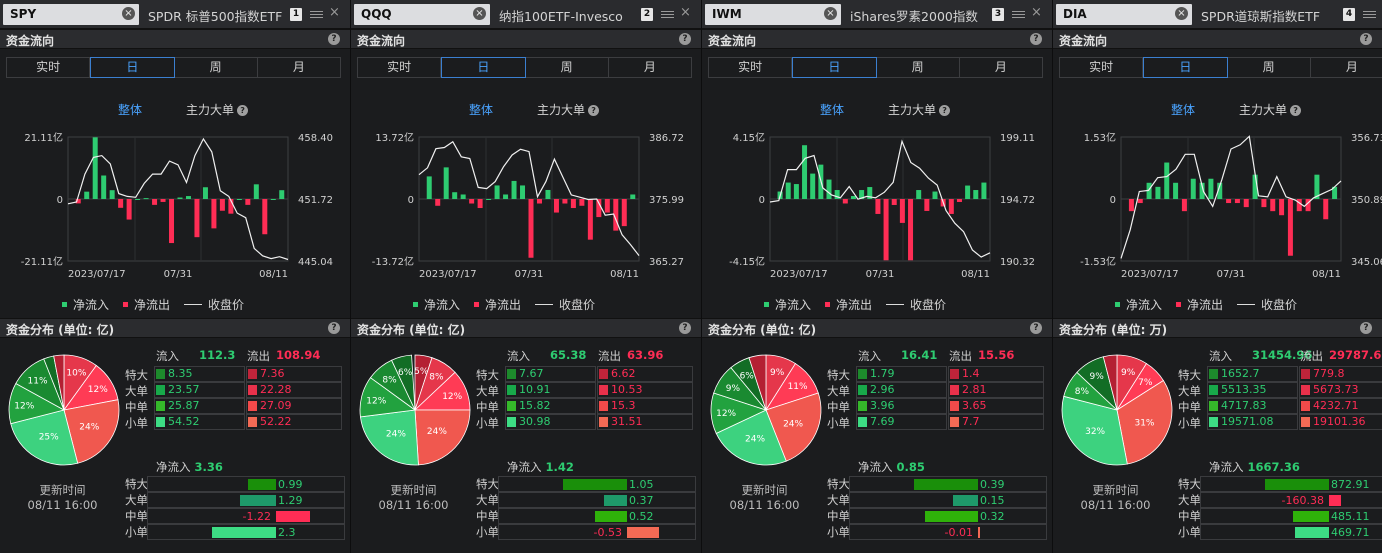  I want to click on inflow-value: 23.57, so click(184, 389).